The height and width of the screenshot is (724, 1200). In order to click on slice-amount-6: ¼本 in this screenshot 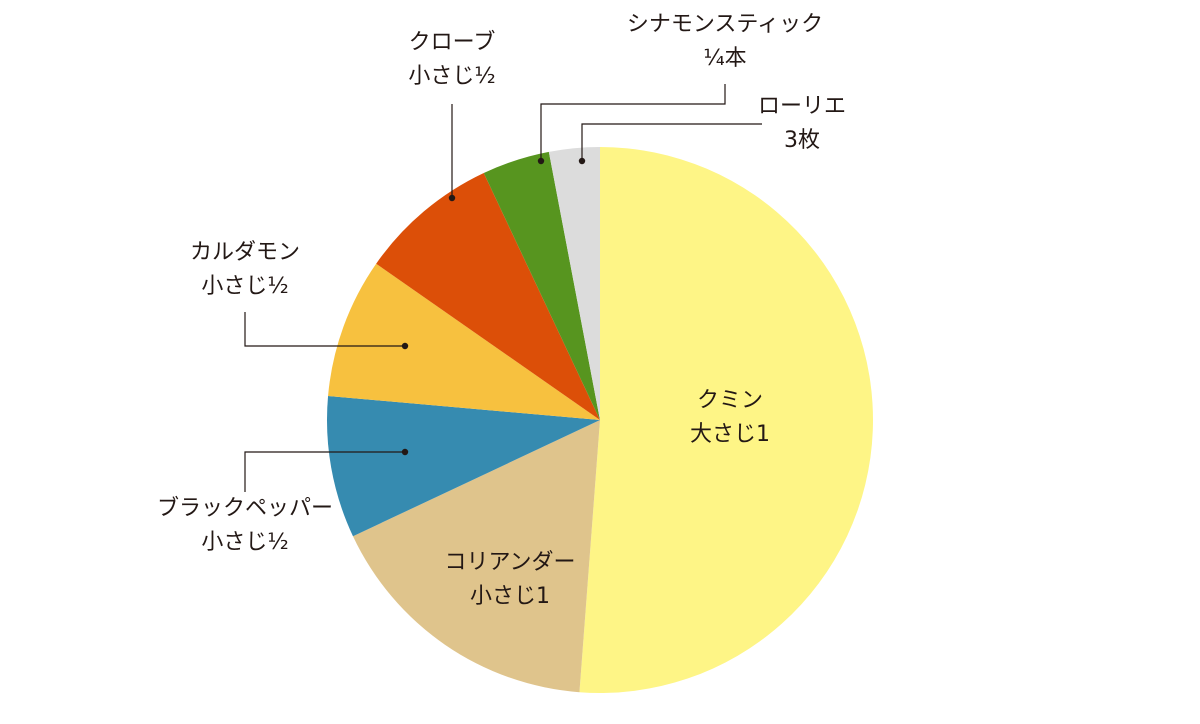, I will do `click(725, 58)`.